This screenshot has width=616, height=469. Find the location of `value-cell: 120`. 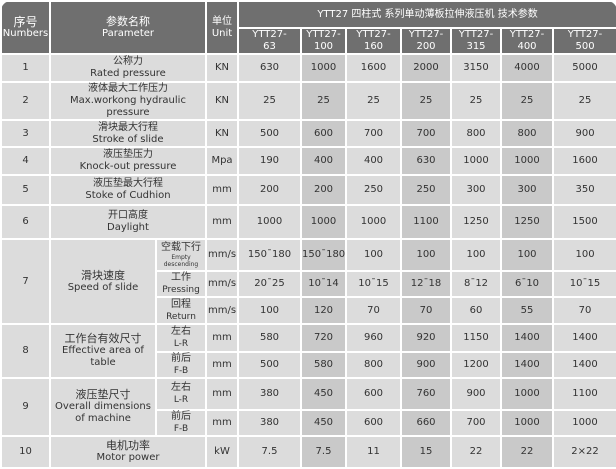

value-cell: 120 is located at coordinates (323, 310).